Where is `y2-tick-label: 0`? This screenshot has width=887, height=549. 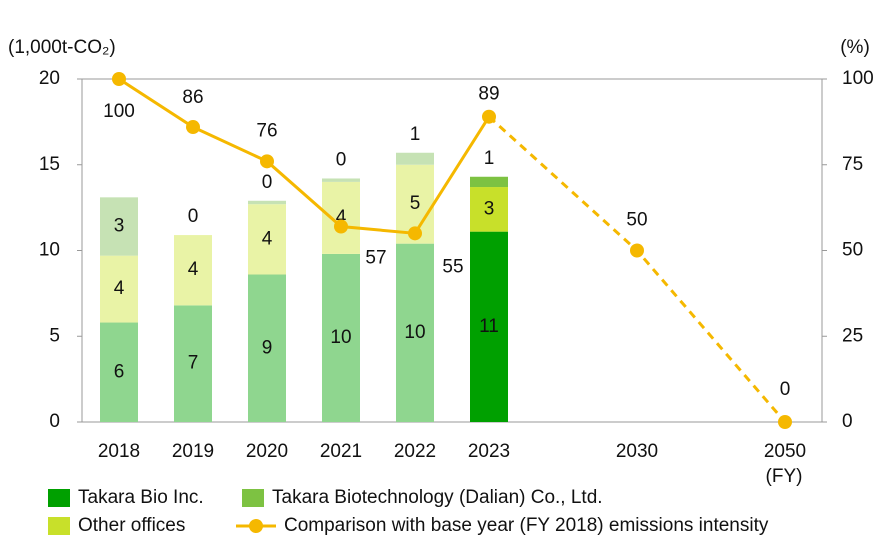 y2-tick-label: 0 is located at coordinates (847, 421).